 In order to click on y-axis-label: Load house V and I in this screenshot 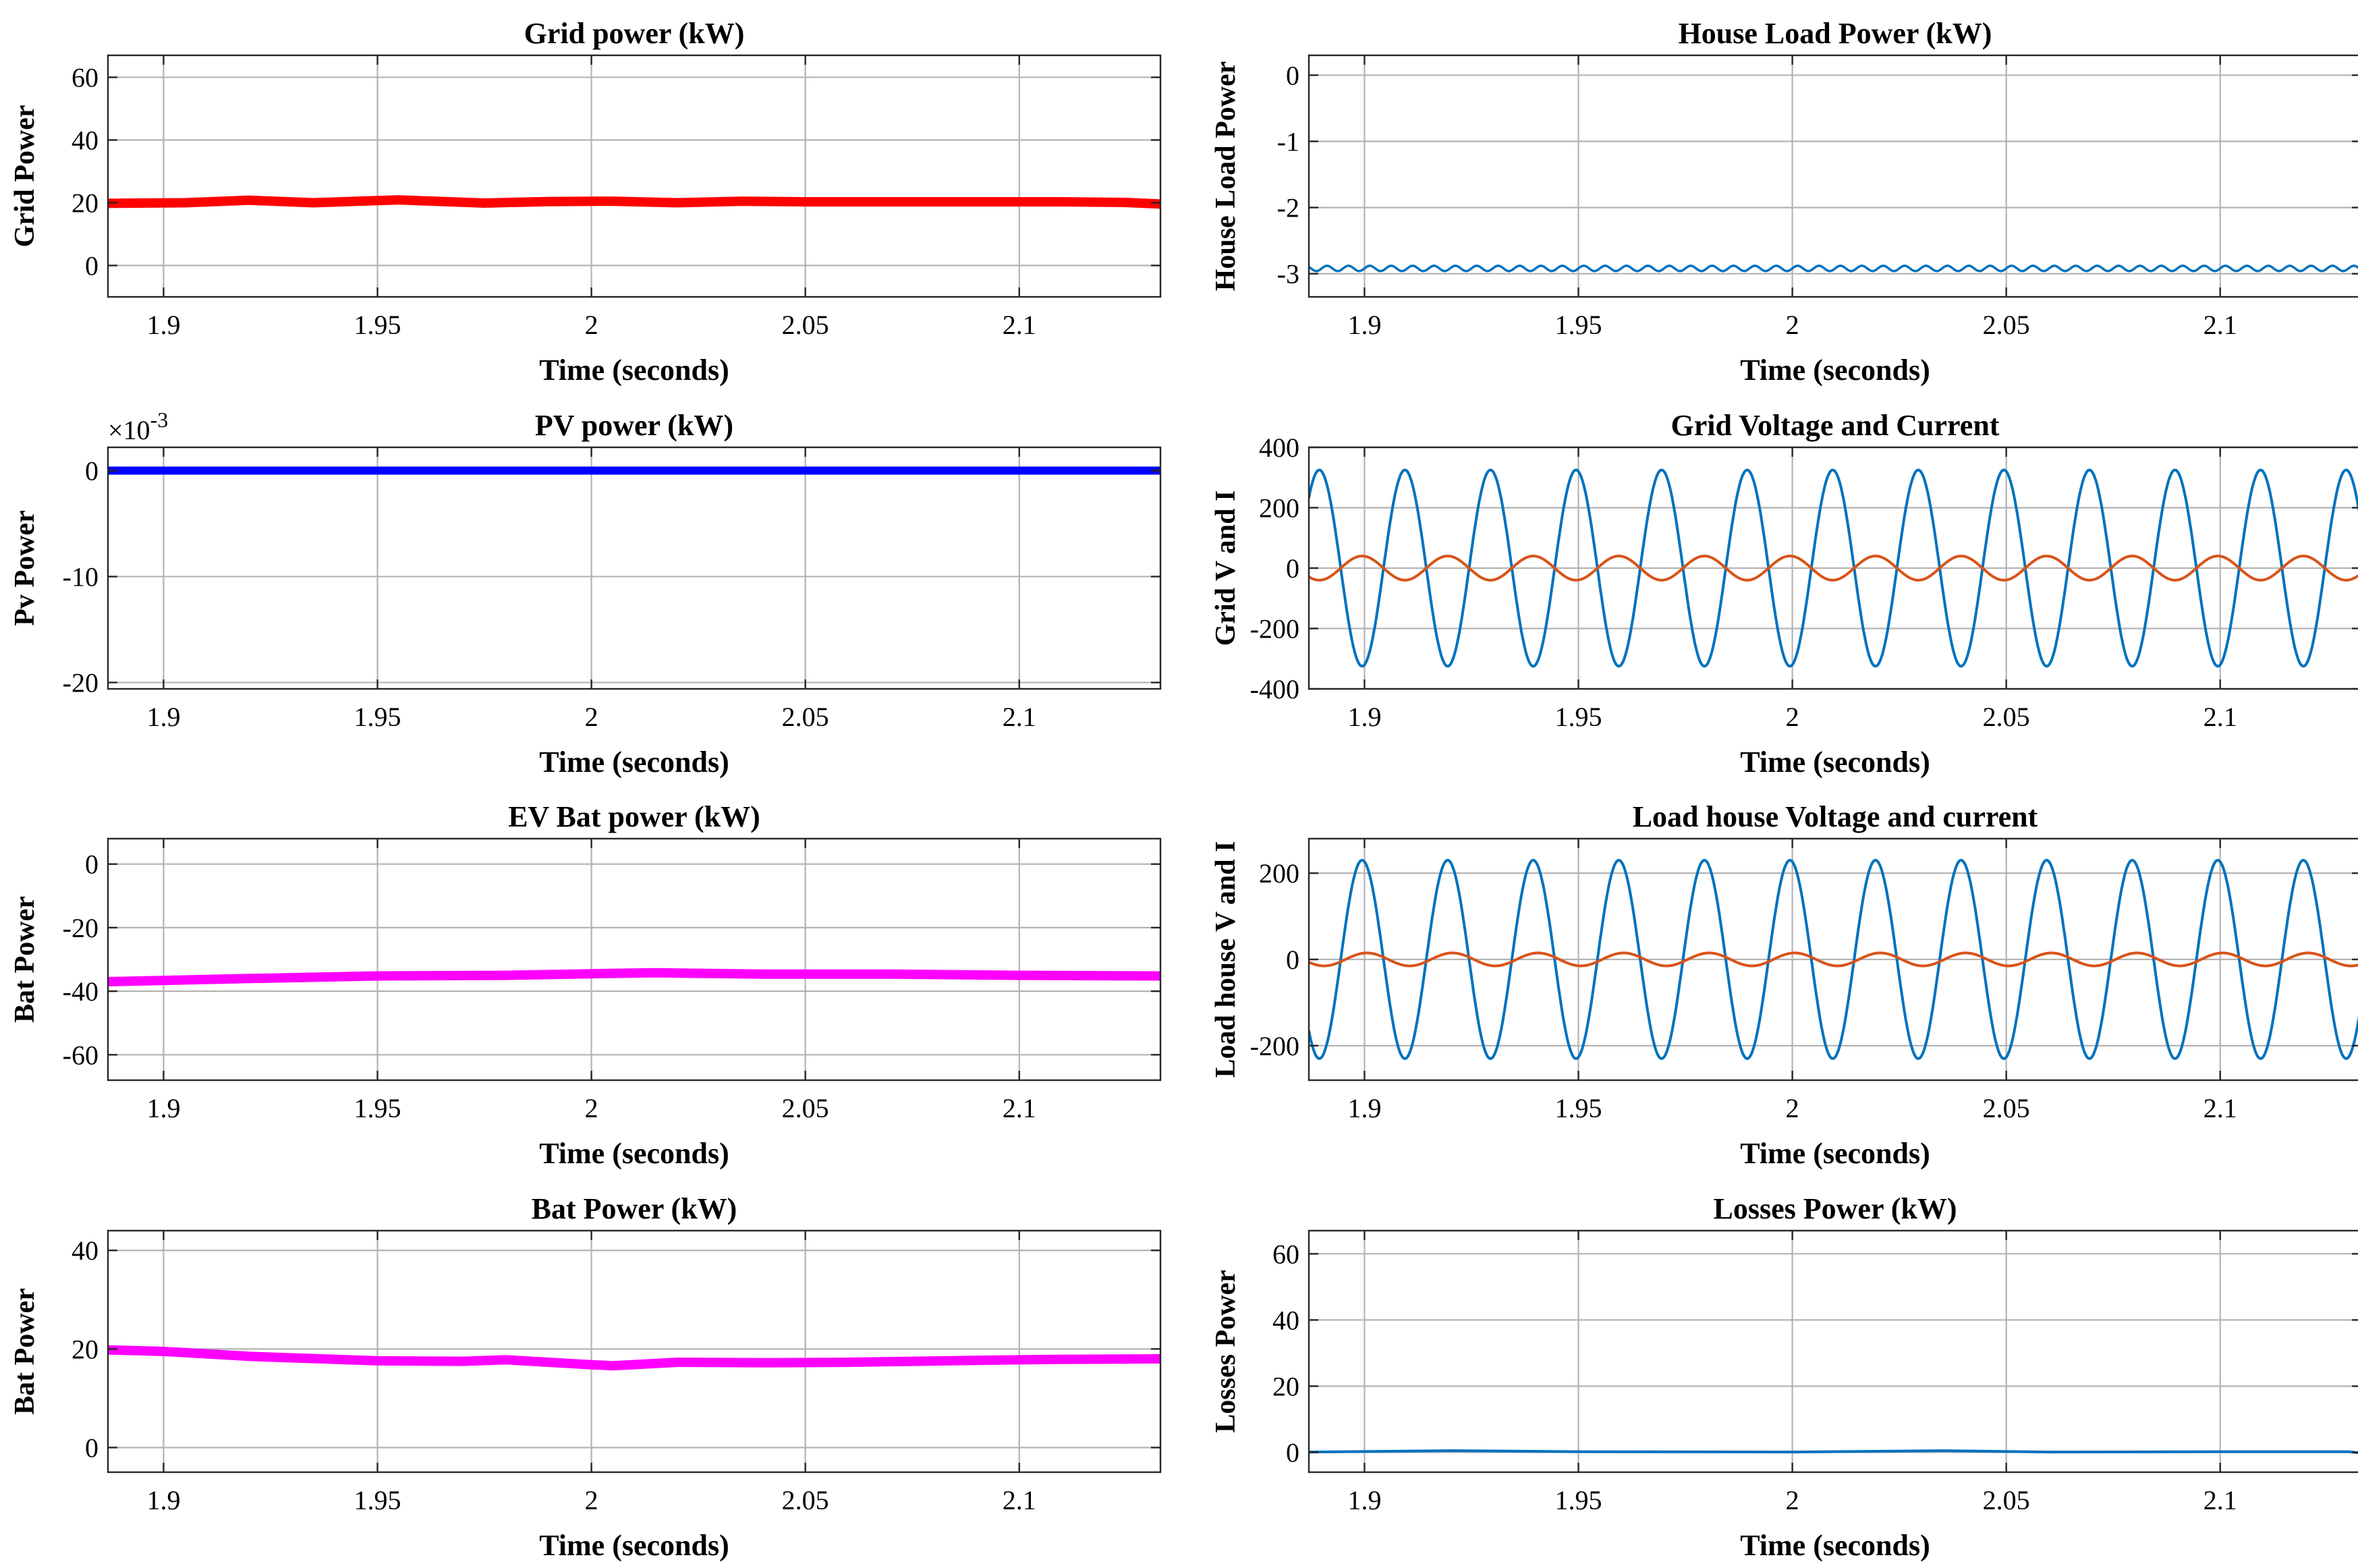, I will do `click(1225, 959)`.